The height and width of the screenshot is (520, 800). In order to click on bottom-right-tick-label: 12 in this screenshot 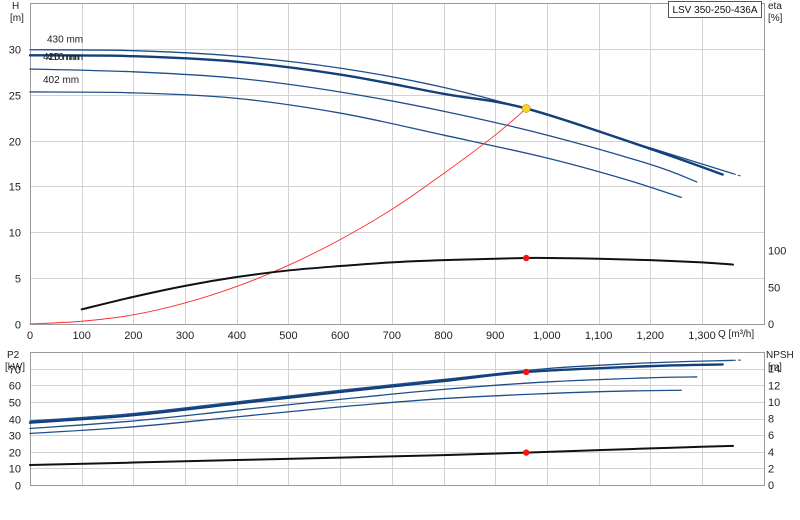, I will do `click(774, 386)`.